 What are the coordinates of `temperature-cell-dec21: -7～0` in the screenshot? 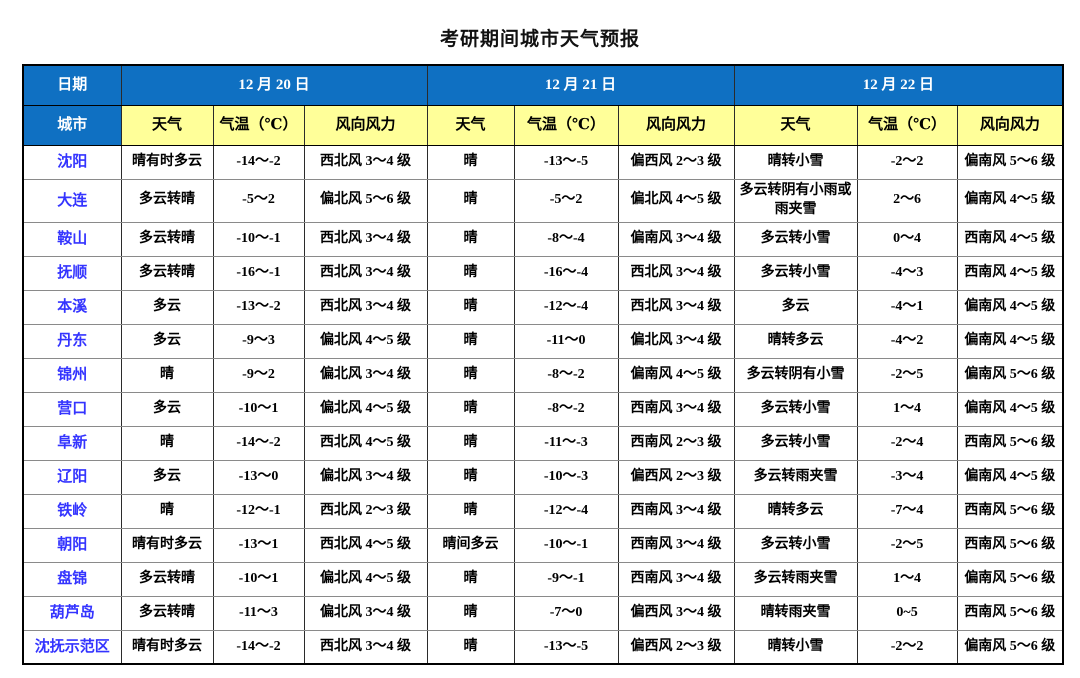 It's located at (566, 613).